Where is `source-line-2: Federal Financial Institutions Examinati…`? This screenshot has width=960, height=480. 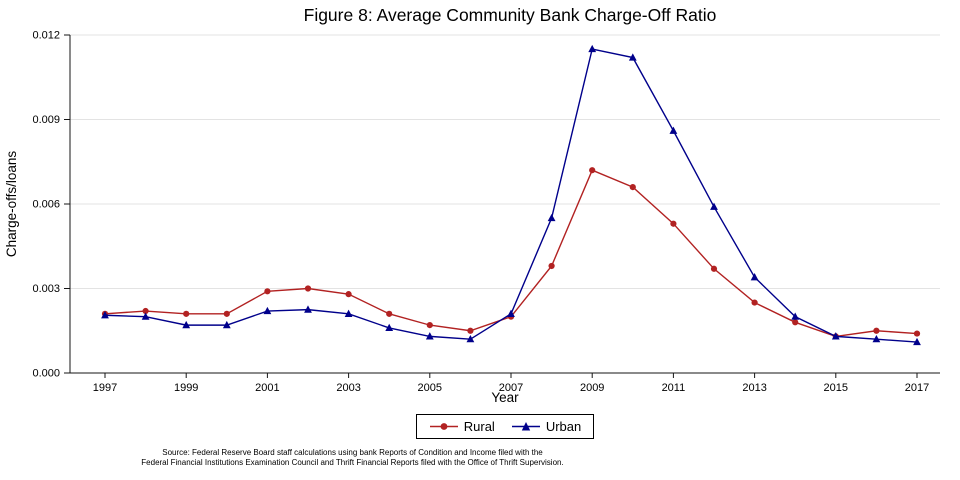 source-line-2: Federal Financial Institutions Examinati… is located at coordinates (352, 462).